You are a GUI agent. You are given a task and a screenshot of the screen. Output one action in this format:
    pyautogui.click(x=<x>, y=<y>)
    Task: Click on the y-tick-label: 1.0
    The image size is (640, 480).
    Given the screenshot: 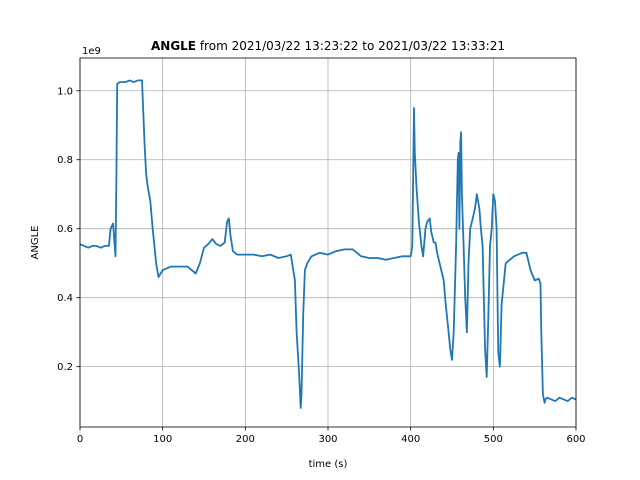 What is the action you would take?
    pyautogui.click(x=65, y=91)
    